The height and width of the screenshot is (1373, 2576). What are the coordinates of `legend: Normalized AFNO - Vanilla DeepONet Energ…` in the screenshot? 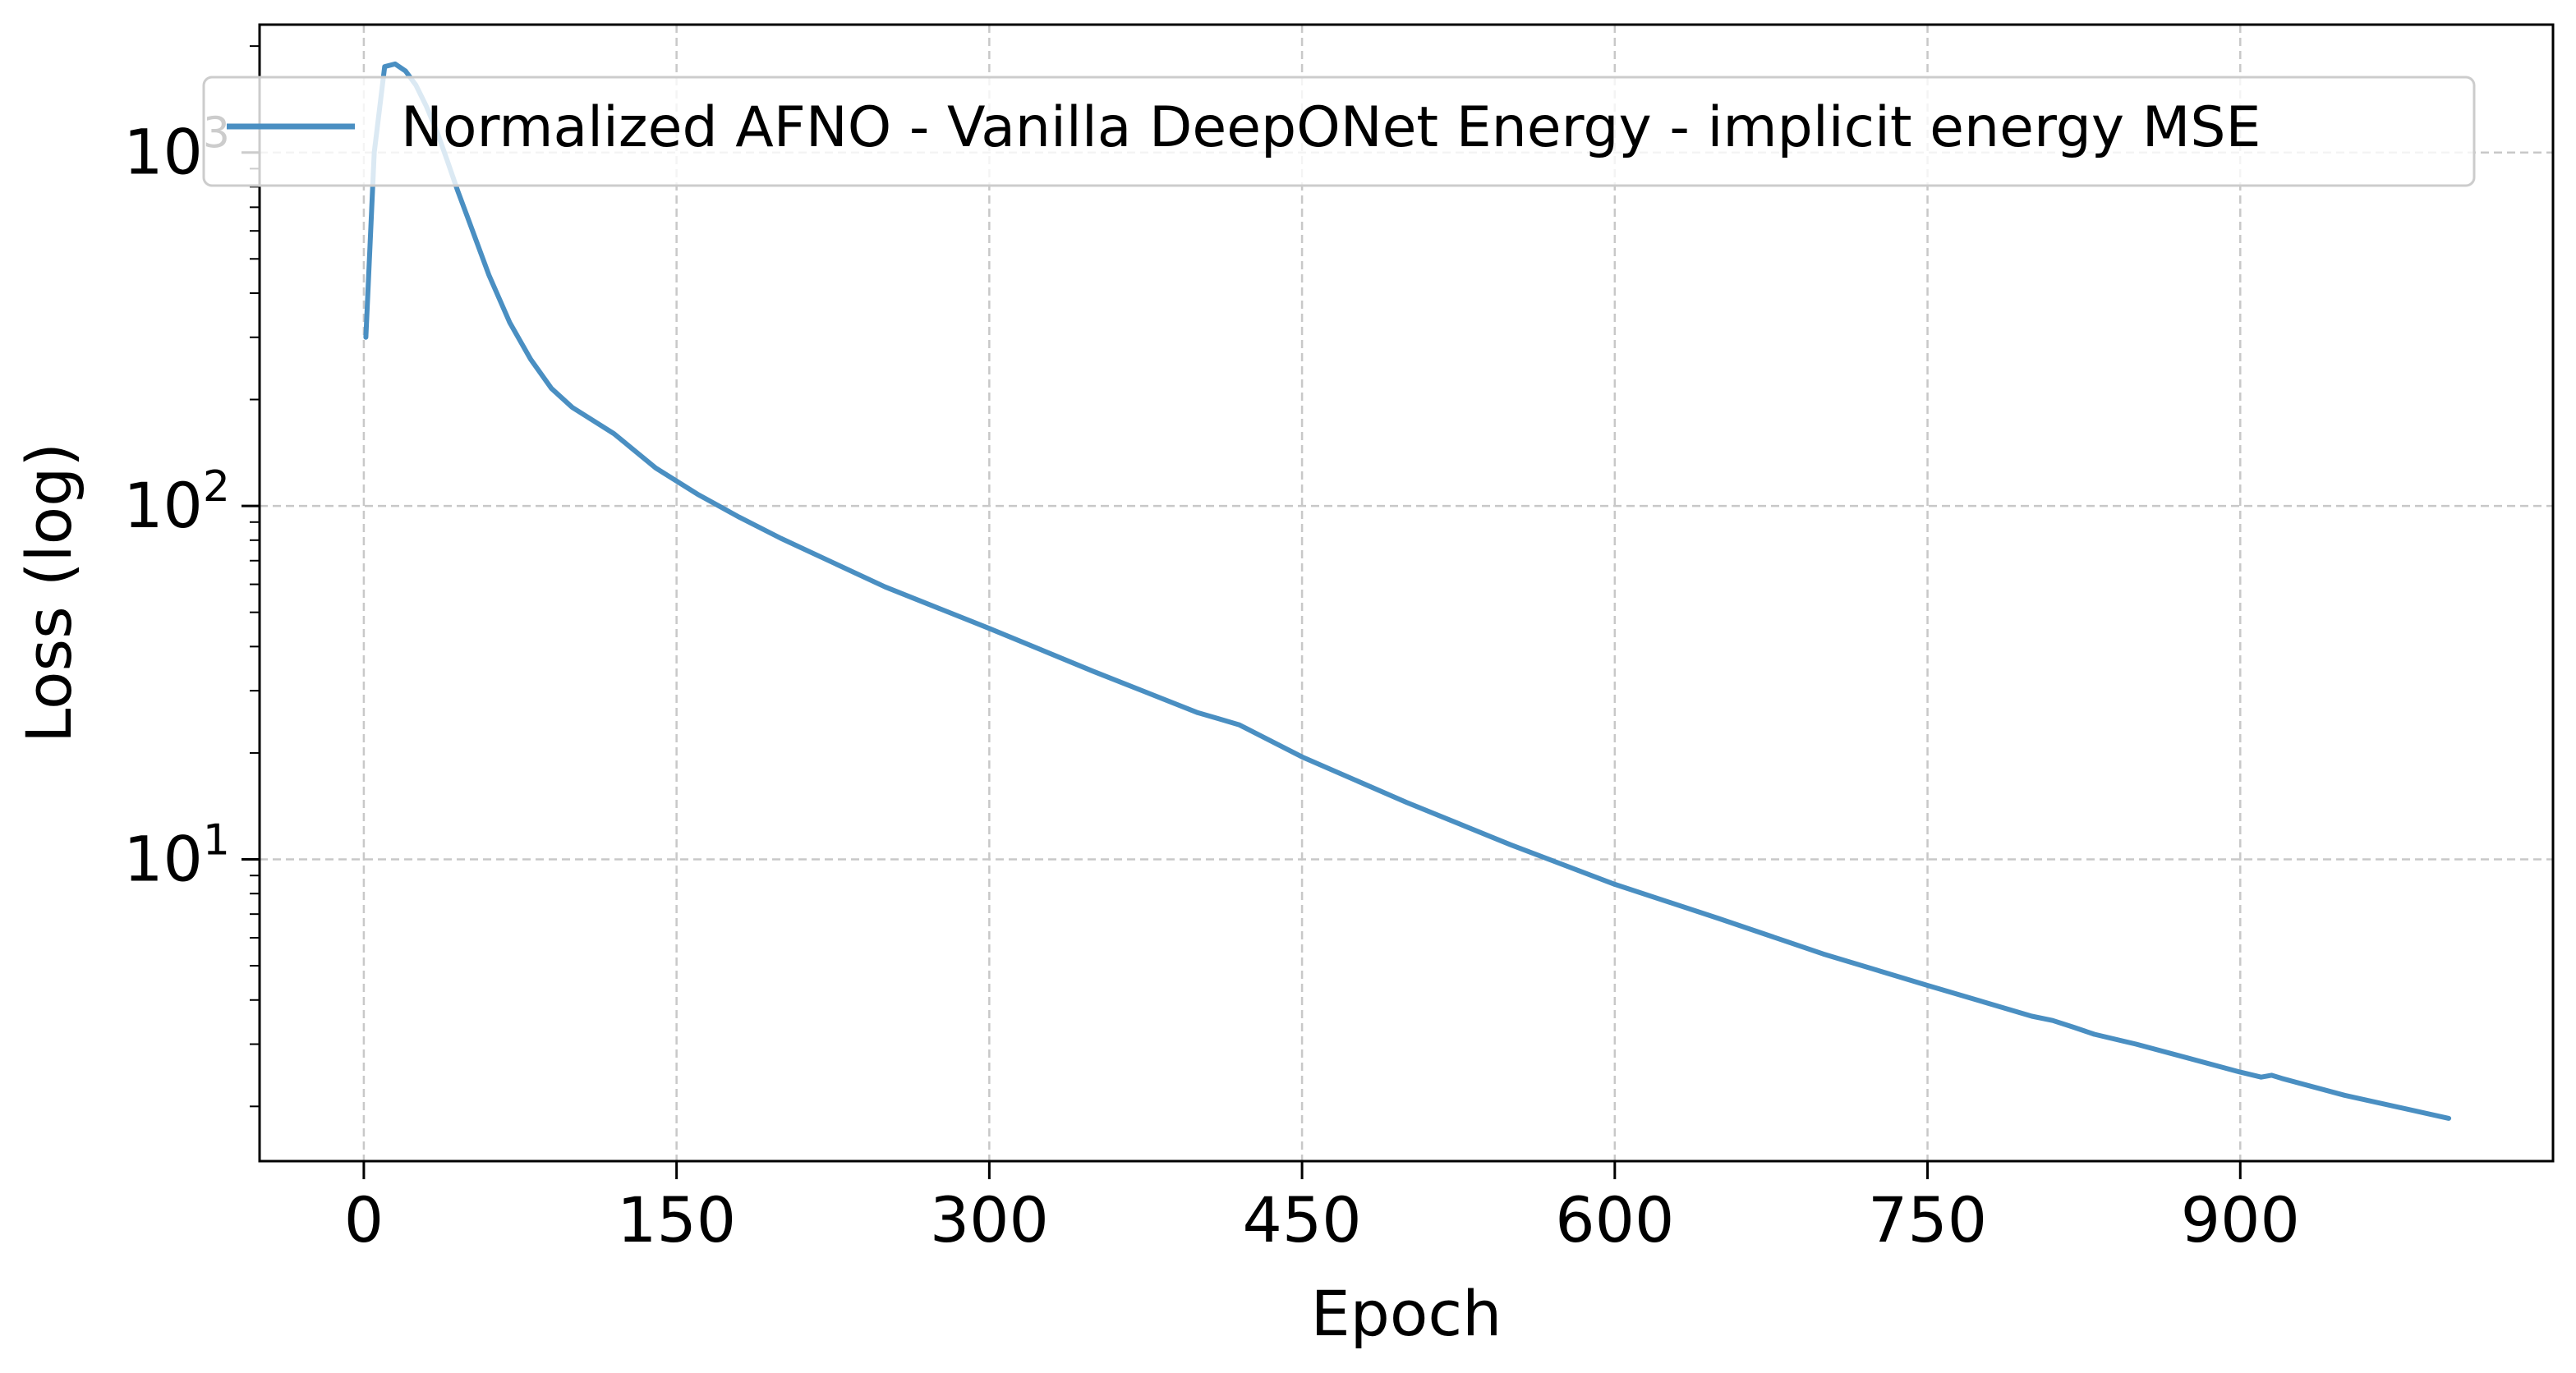 It's located at (1339, 131).